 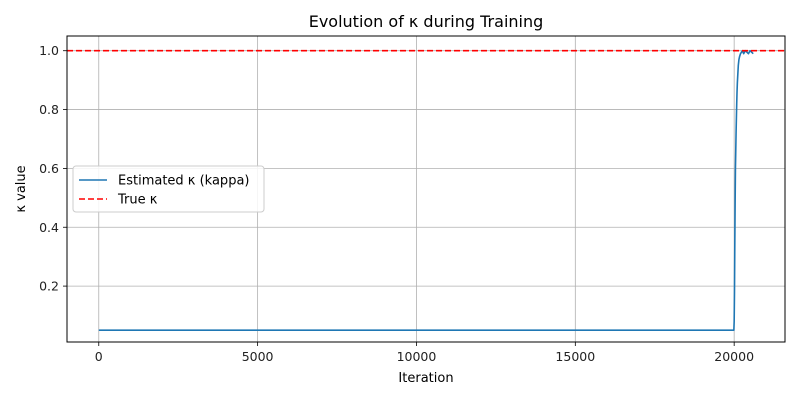 What do you see at coordinates (21, 188) in the screenshot?
I see `y-axis-title: κ value` at bounding box center [21, 188].